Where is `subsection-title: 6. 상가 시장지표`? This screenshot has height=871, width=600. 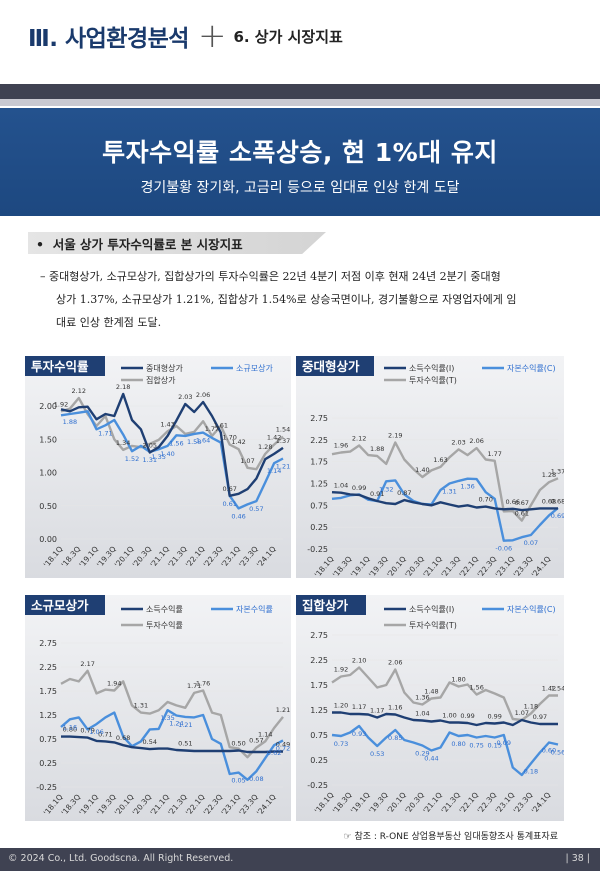
subsection-title: 6. 상가 시장지표 is located at coordinates (288, 36).